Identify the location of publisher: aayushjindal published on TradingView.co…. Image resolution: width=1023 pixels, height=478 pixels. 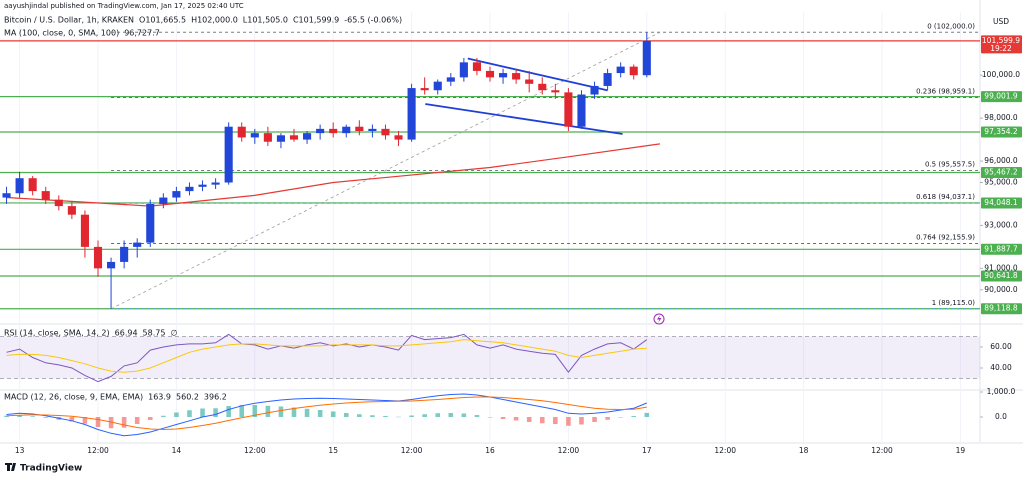
(124, 6).